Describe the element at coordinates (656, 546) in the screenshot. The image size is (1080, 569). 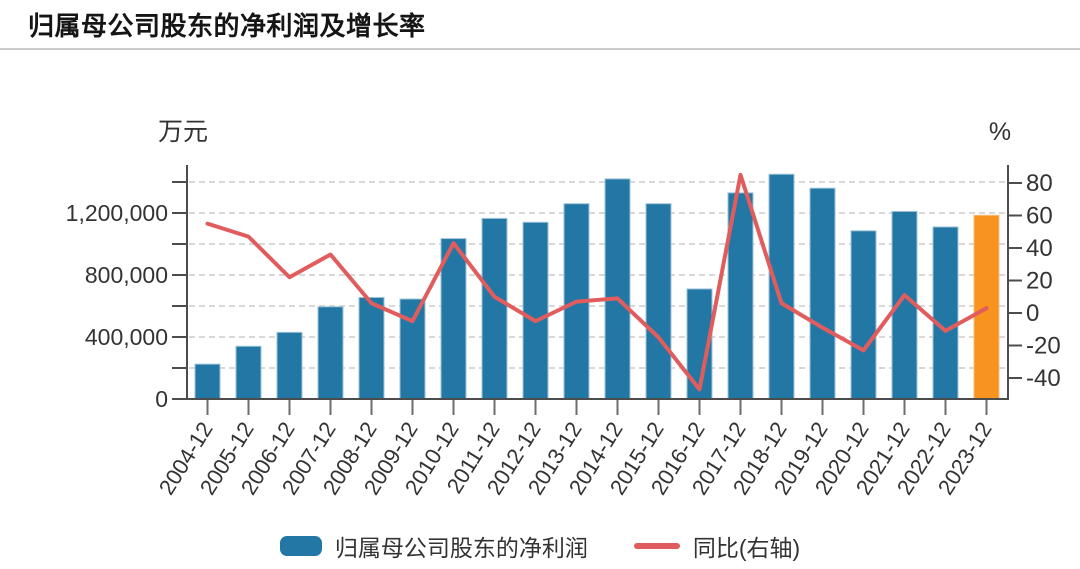
I see `line-series-swatch` at that location.